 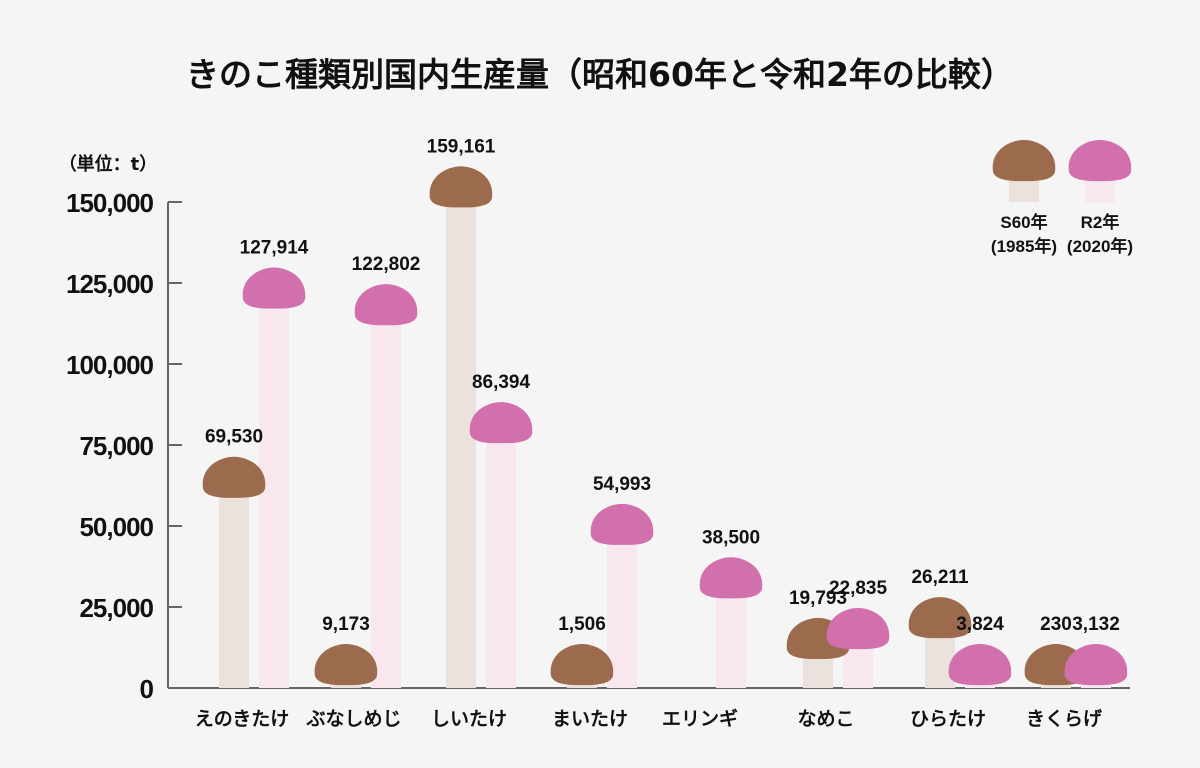 What do you see at coordinates (1024, 246) in the screenshot?
I see `legend-label: (1985年)` at bounding box center [1024, 246].